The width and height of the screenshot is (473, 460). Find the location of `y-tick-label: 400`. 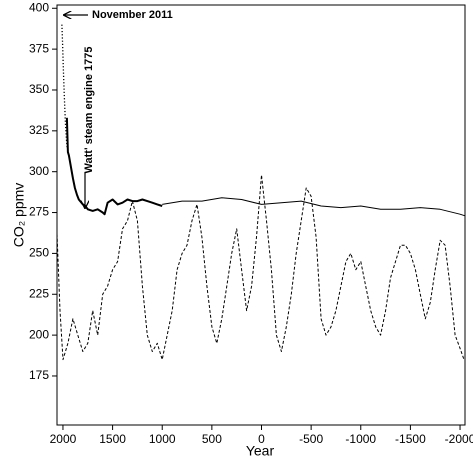

y-tick-label: 400 is located at coordinates (39, 7).